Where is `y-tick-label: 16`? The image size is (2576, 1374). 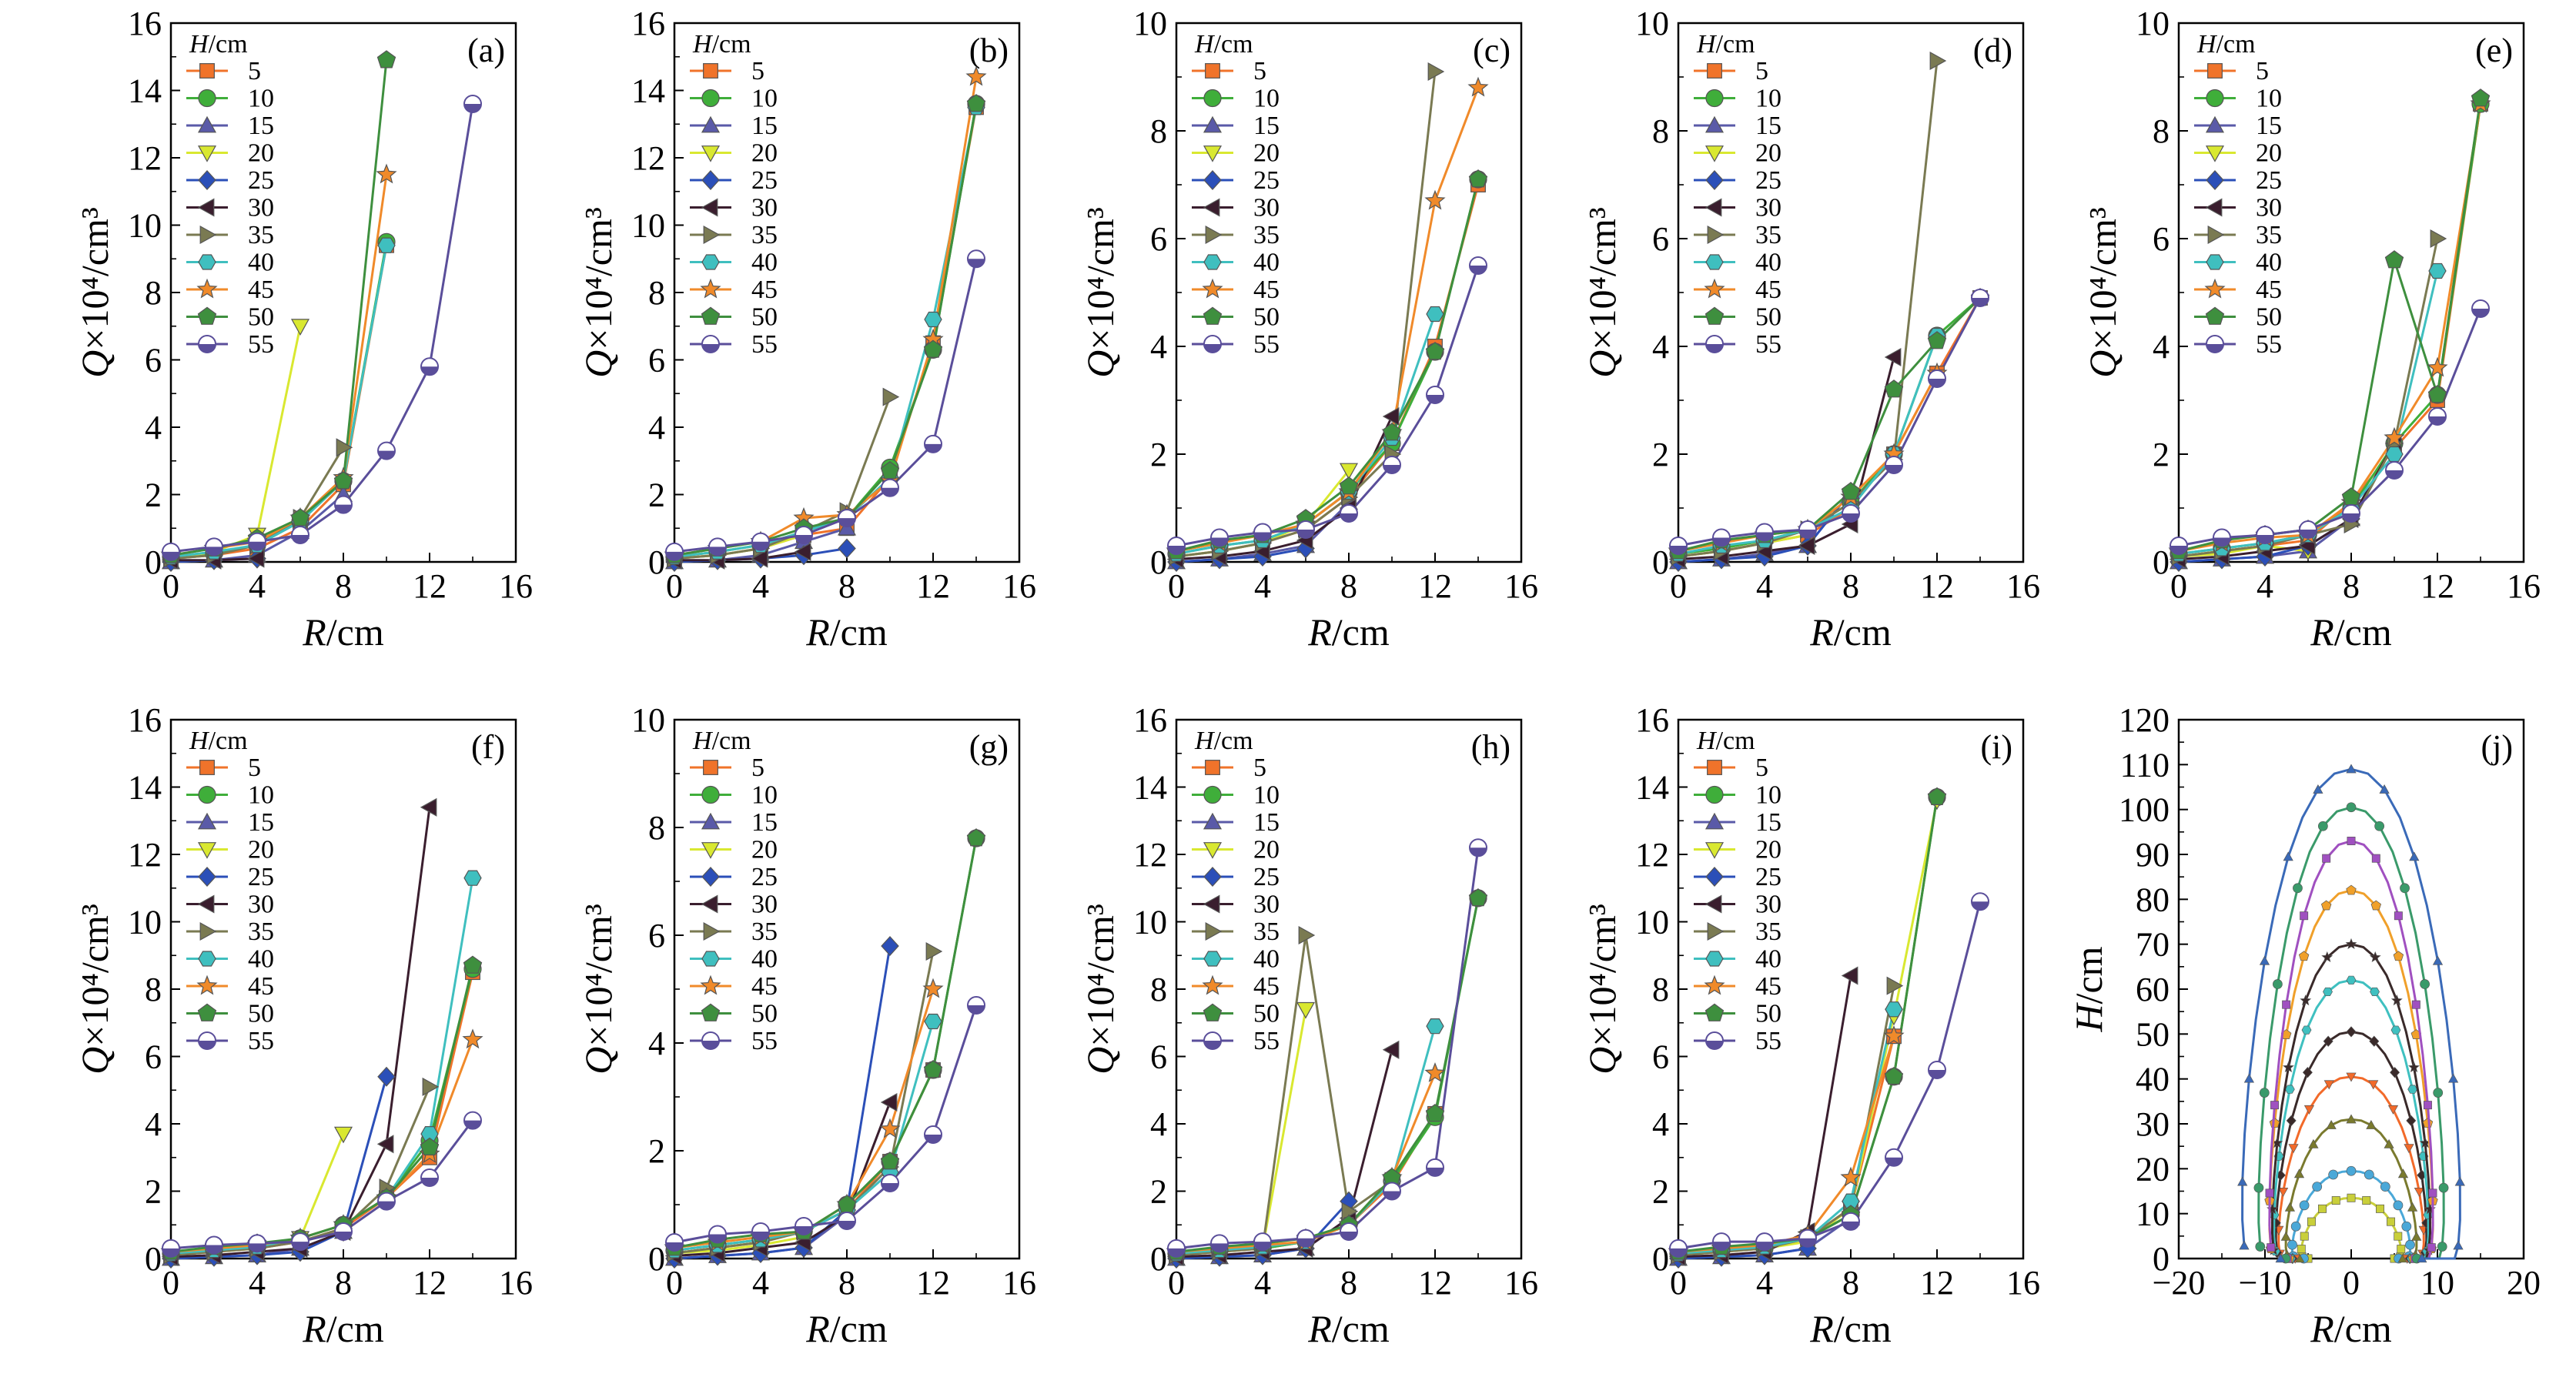 y-tick-label: 16 is located at coordinates (1652, 720).